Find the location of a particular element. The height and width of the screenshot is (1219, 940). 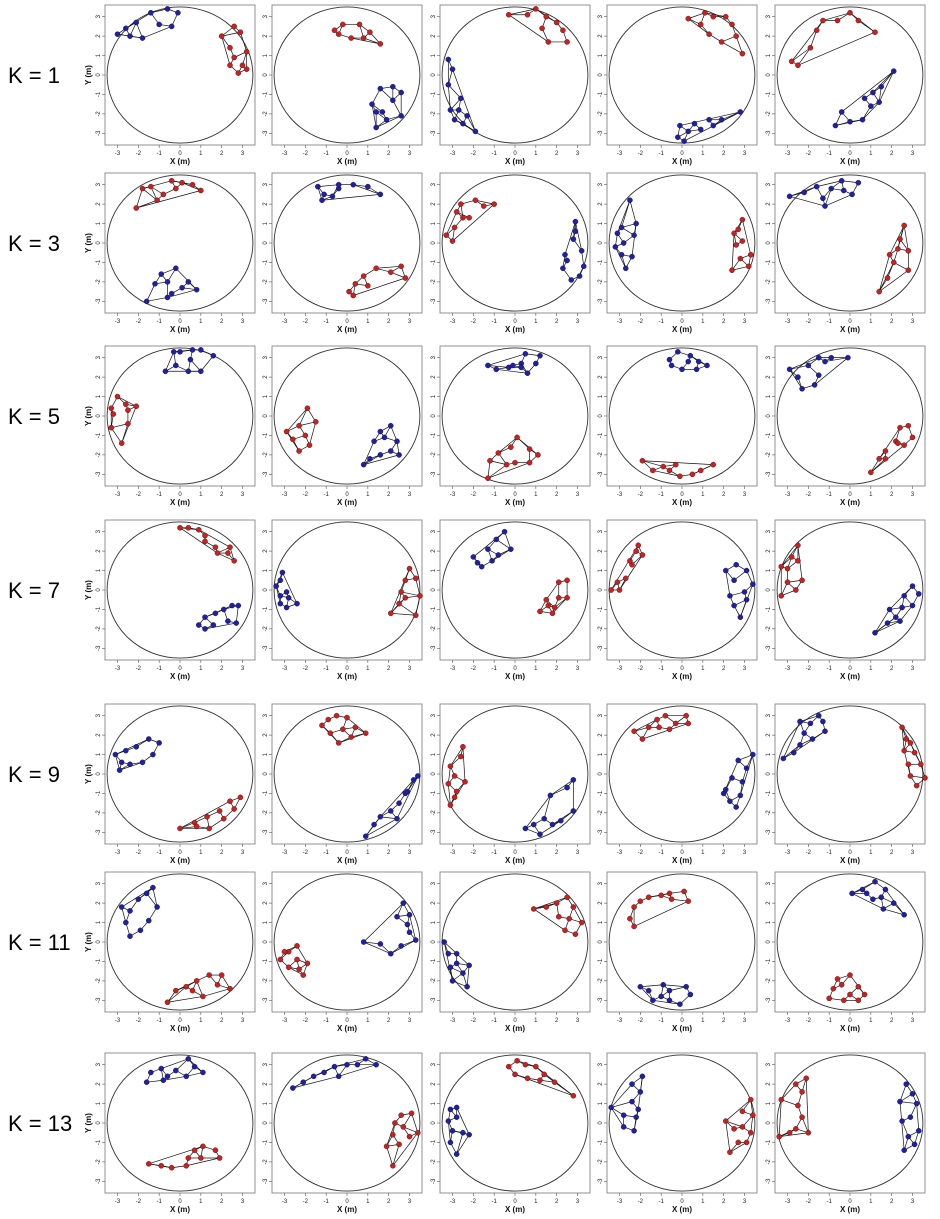

arena-circle is located at coordinates (850, 1123).